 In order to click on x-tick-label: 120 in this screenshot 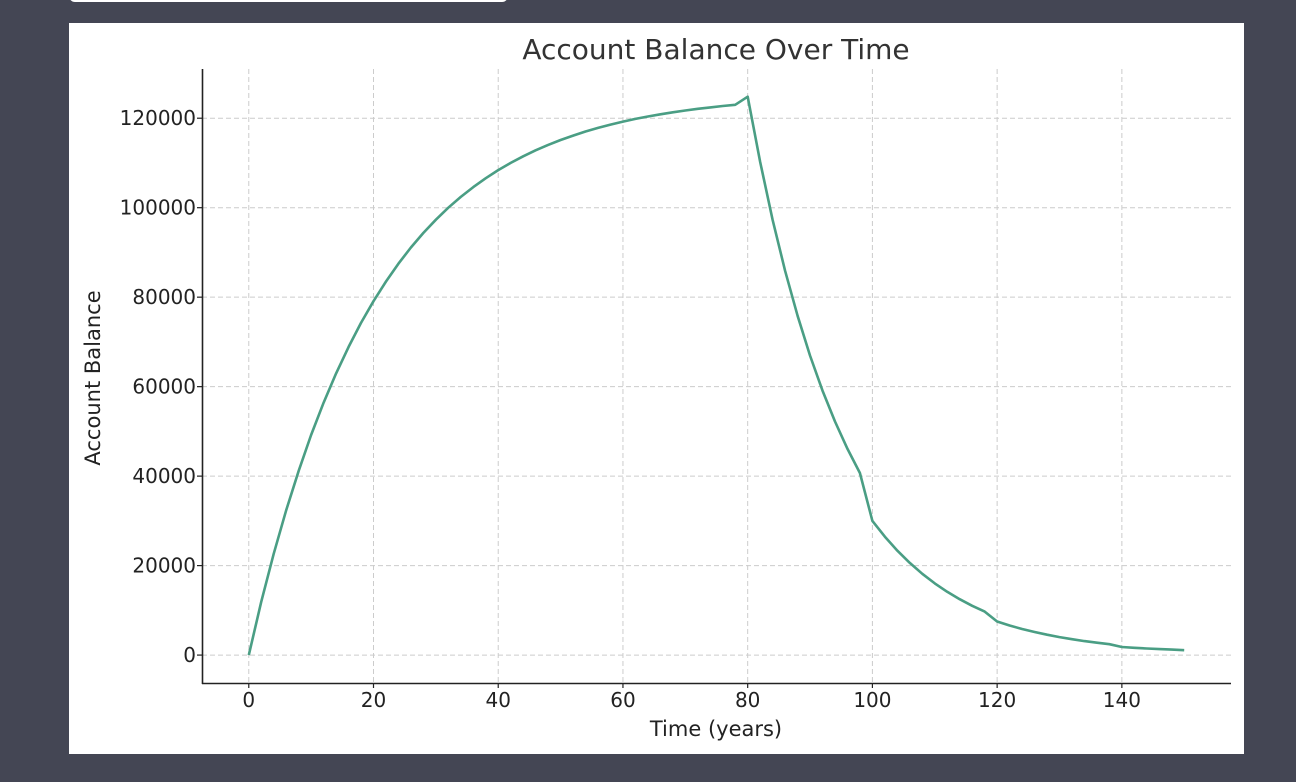, I will do `click(997, 700)`.